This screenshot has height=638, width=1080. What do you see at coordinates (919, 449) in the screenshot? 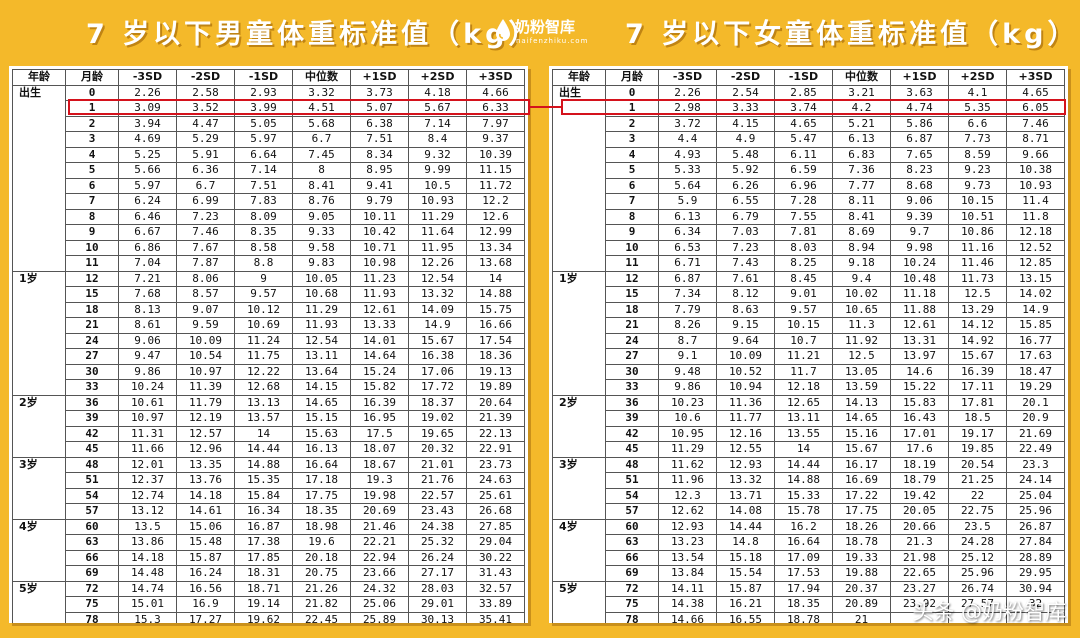
I see `weight-cell: 17.6` at bounding box center [919, 449].